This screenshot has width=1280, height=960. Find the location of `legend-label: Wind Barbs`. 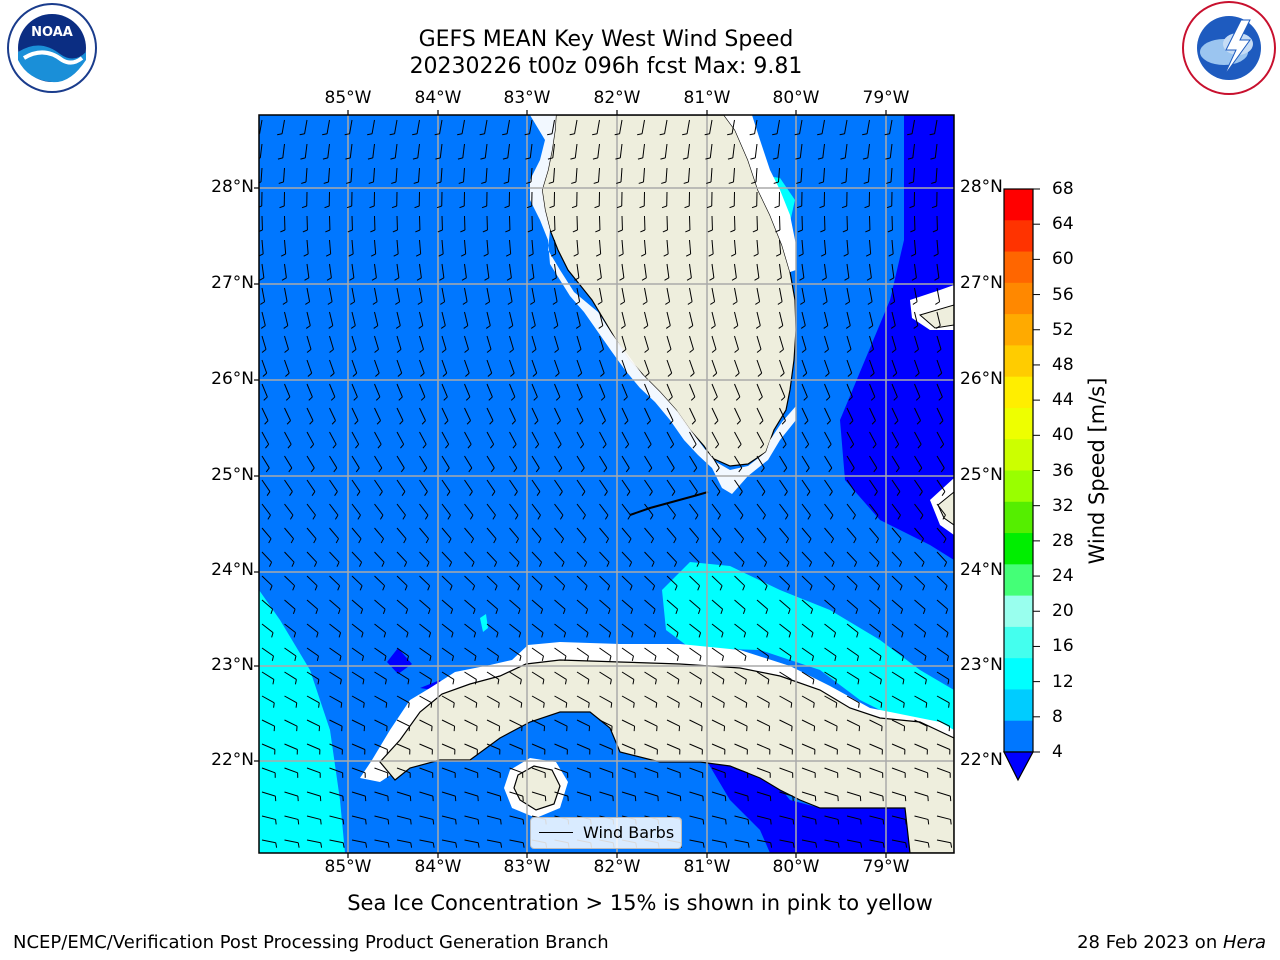

legend-label: Wind Barbs is located at coordinates (629, 832).